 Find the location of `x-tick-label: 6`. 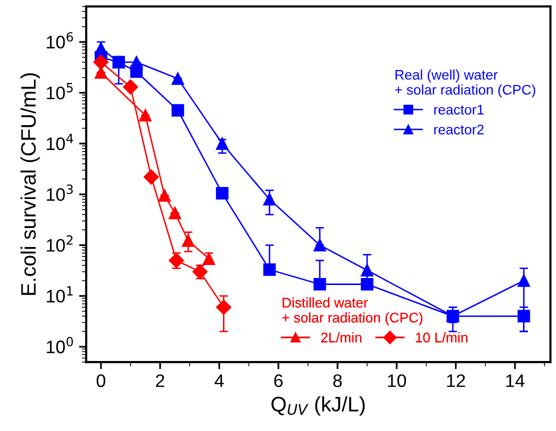

x-tick-label: 6 is located at coordinates (278, 381).